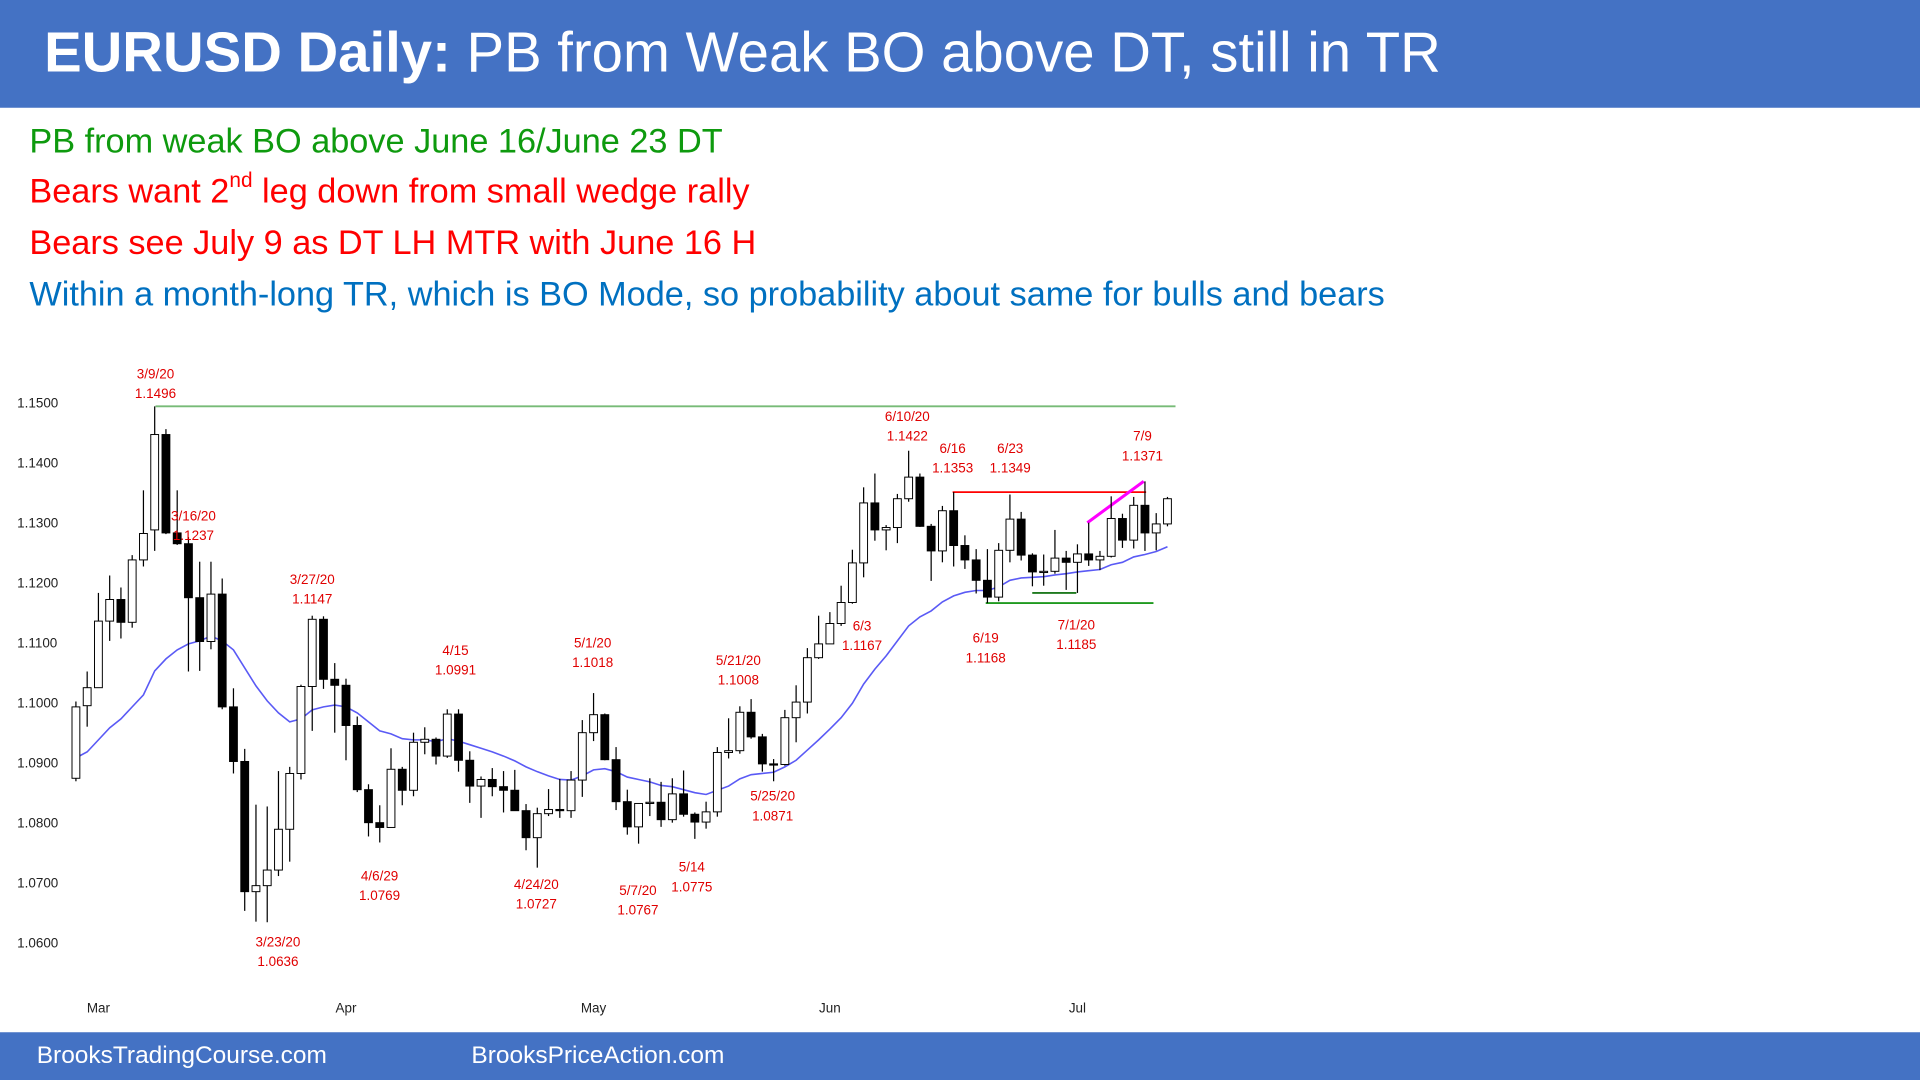 This screenshot has height=1080, width=1920. I want to click on annotation-date: 6/19, so click(986, 638).